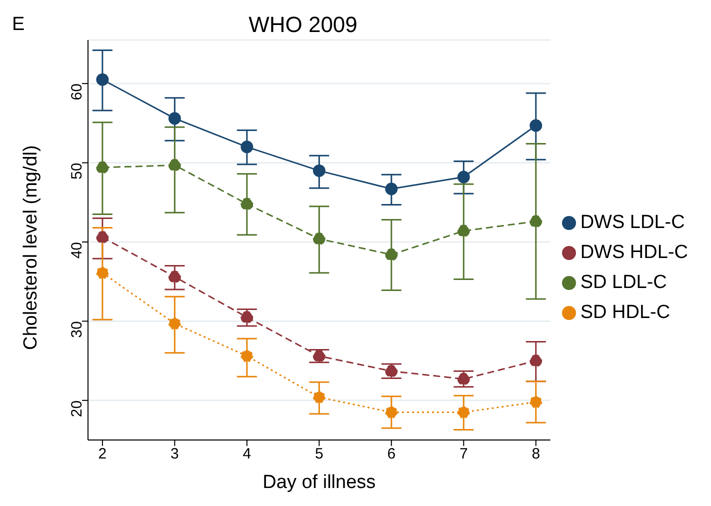 This screenshot has height=506, width=711. I want to click on x-tick-label: 8, so click(536, 454).